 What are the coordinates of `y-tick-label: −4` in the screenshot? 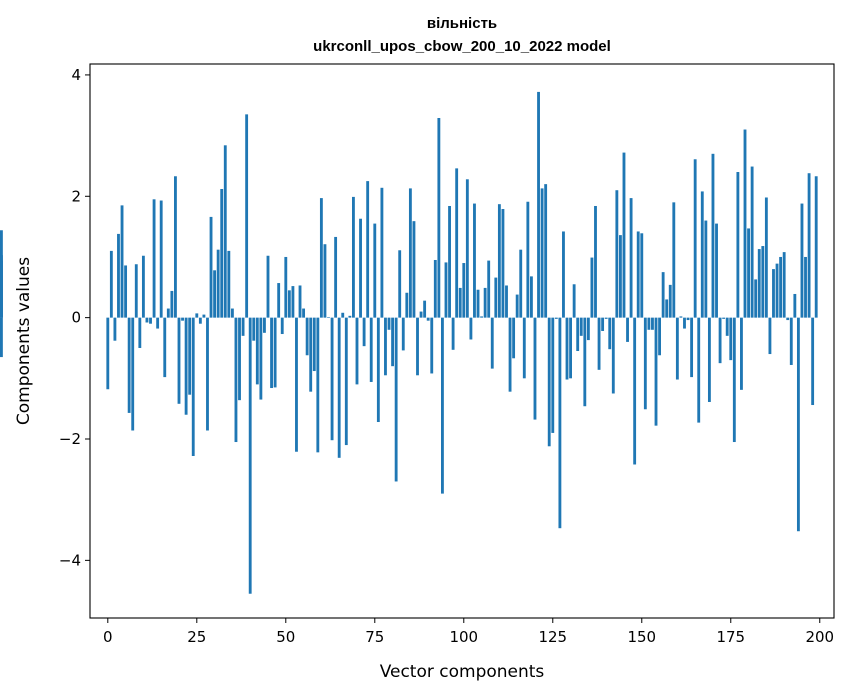 It's located at (70, 560).